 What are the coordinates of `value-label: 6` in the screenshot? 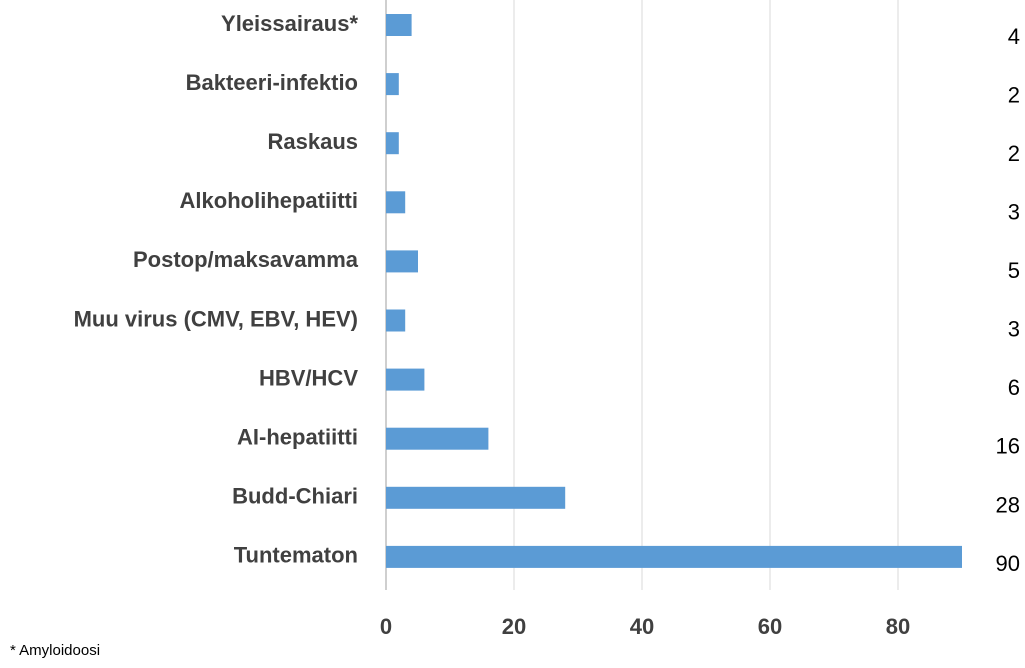 It's located at (1014, 387).